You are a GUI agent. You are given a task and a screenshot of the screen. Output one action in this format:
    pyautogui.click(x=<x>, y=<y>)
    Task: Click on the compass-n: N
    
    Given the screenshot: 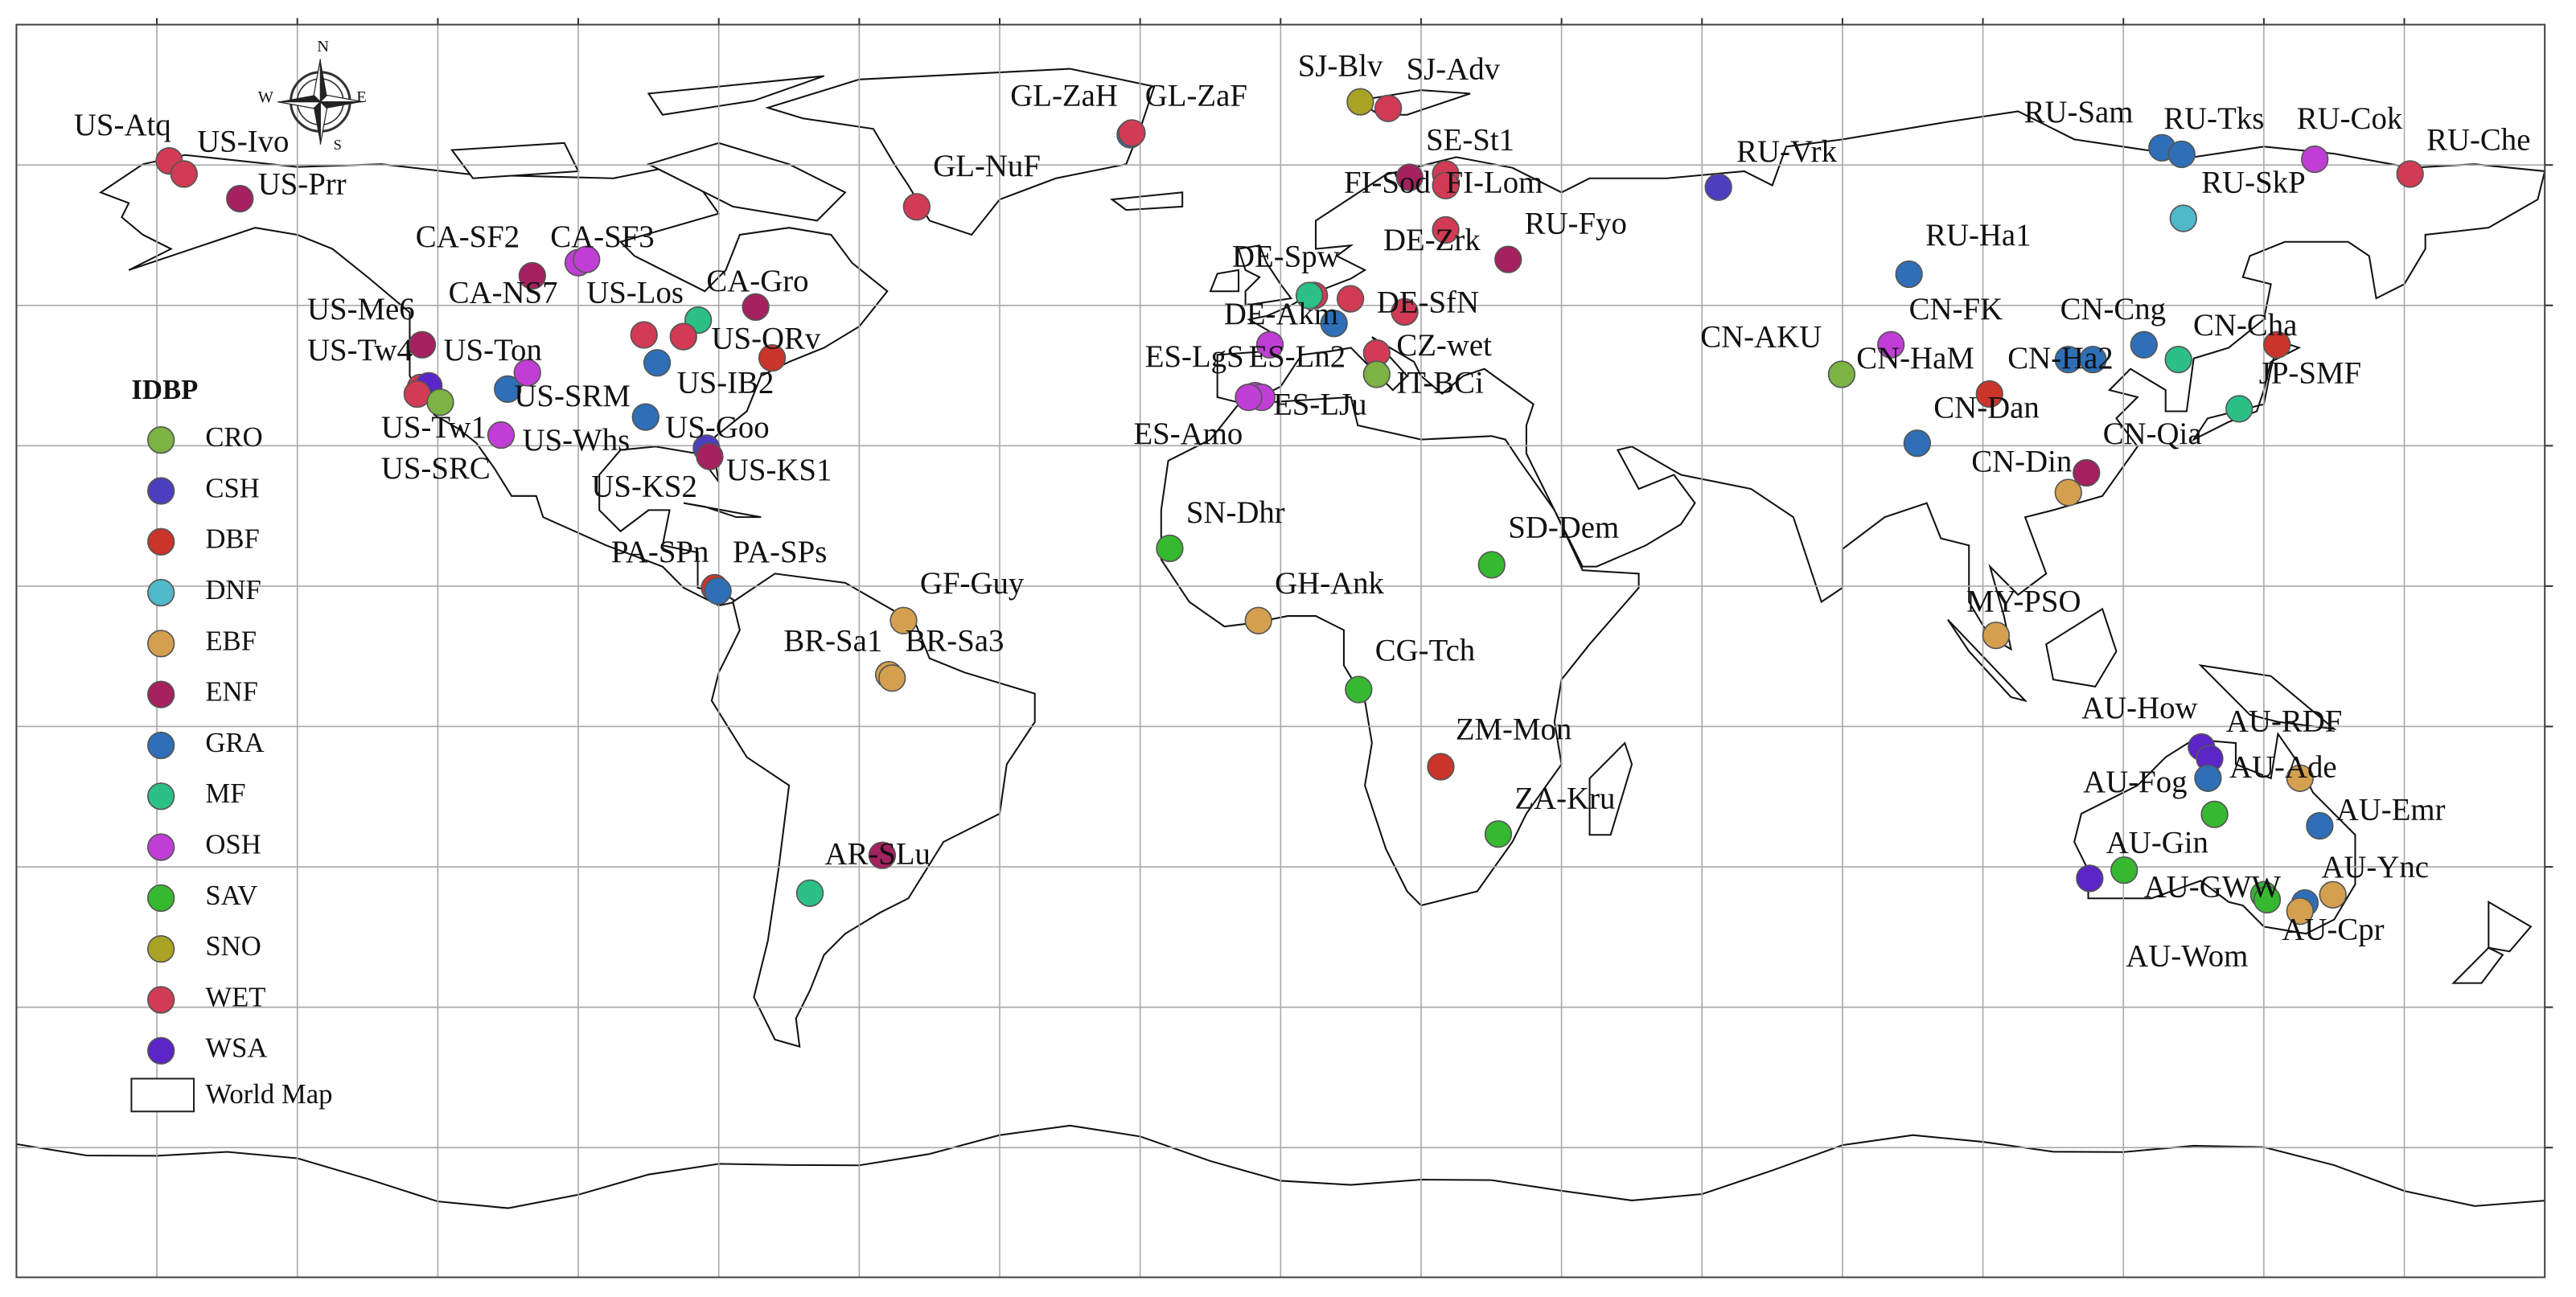 What is the action you would take?
    pyautogui.click(x=323, y=47)
    